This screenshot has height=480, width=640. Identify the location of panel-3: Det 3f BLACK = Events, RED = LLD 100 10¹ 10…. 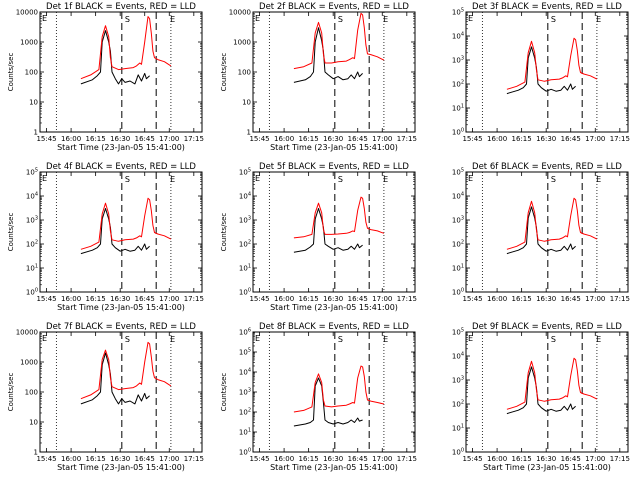
(541, 72).